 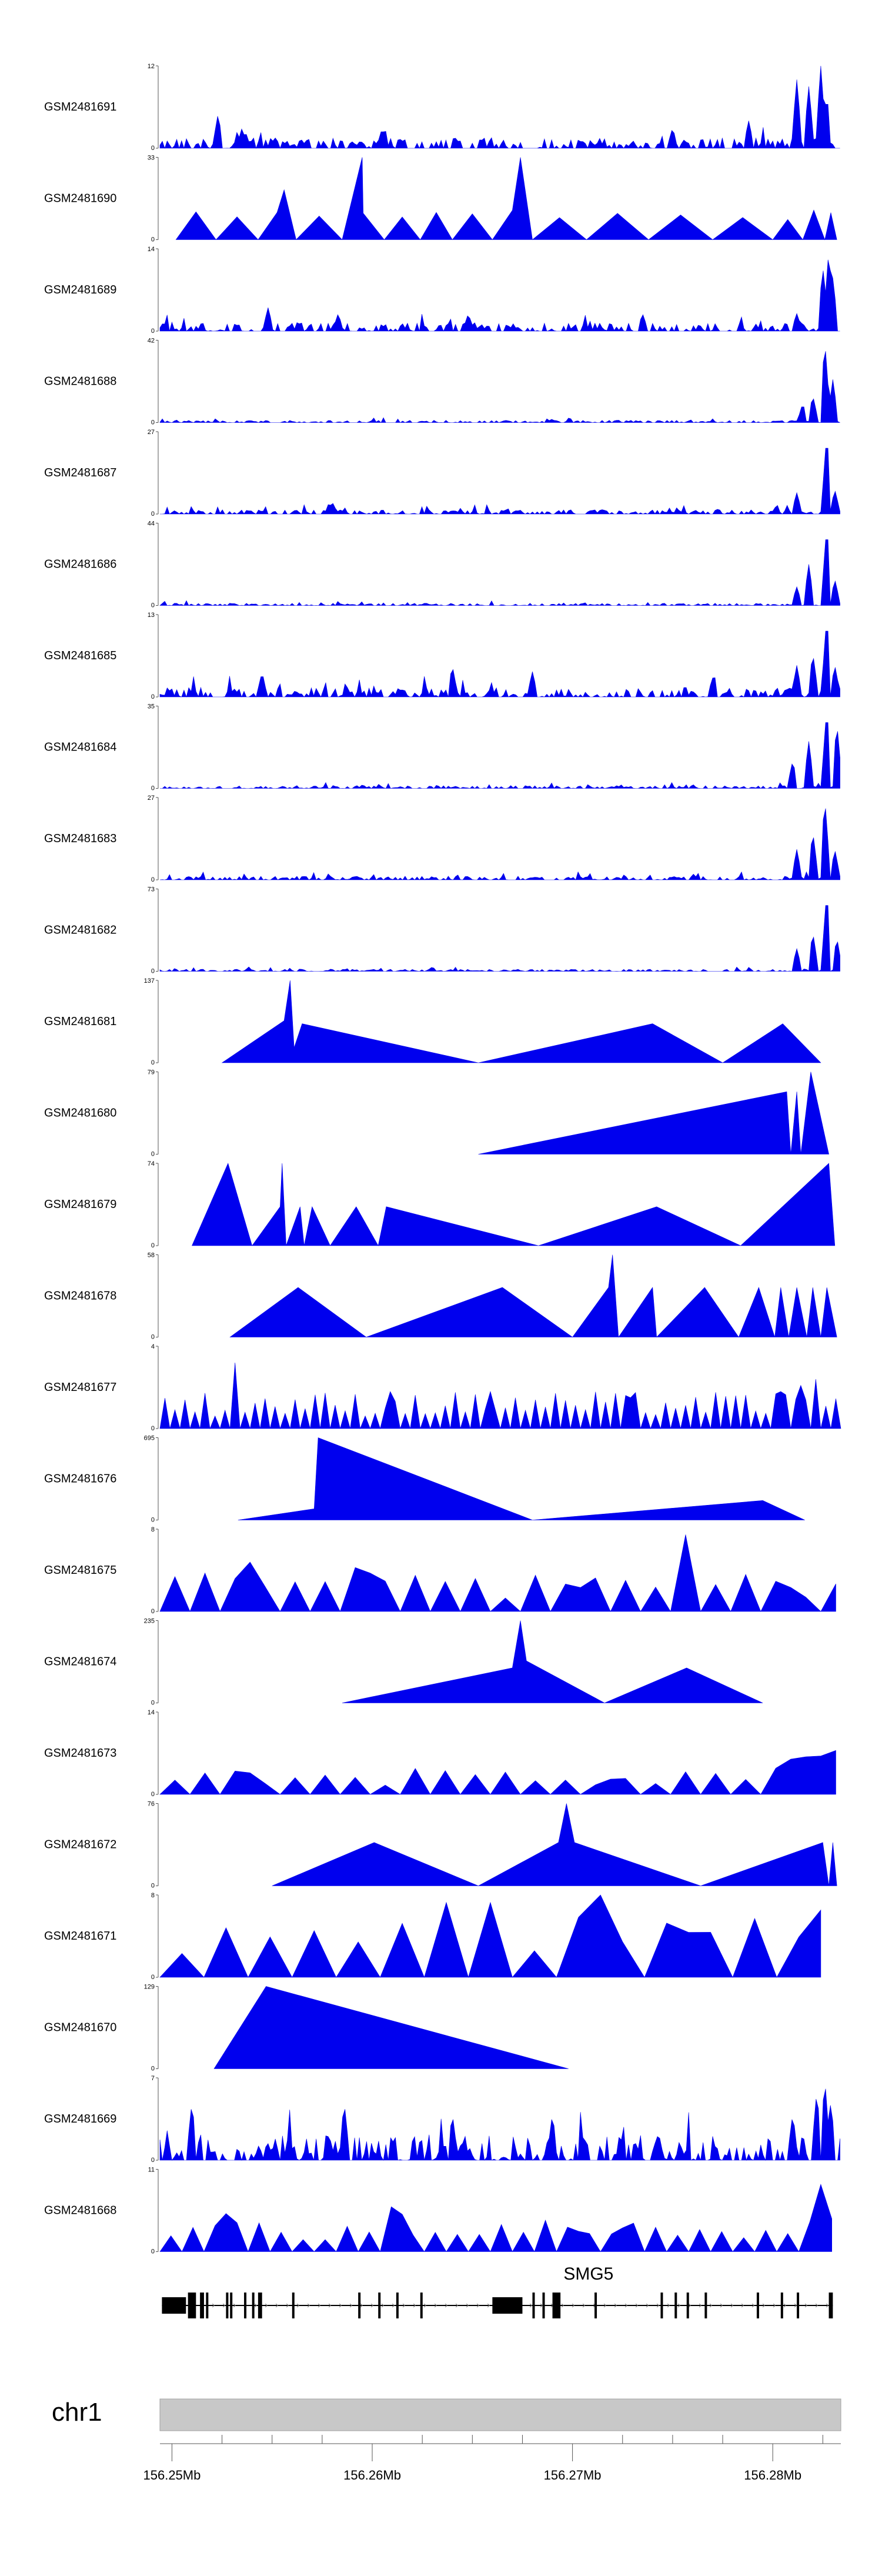 I want to click on track-GSM2481677: GSM2481677 4 0, so click(x=442, y=1387).